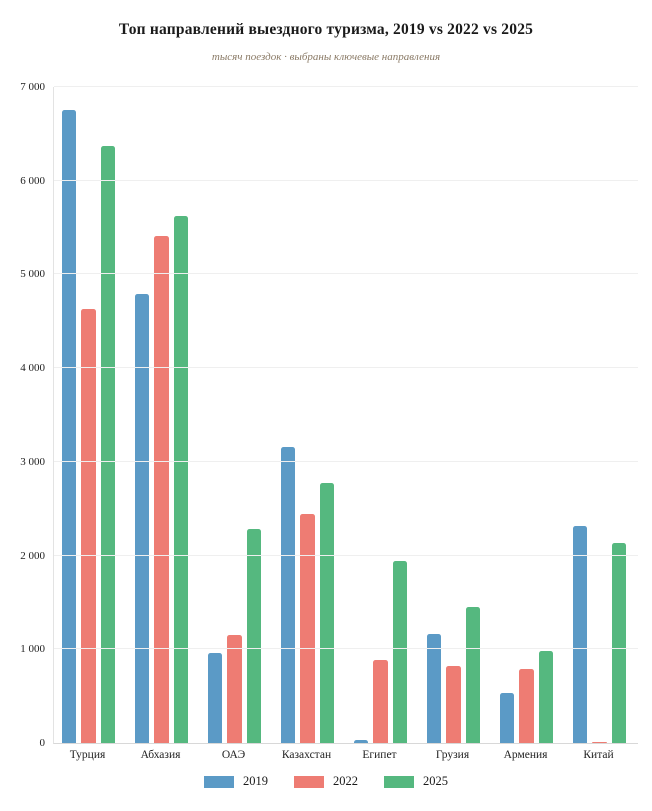 The width and height of the screenshot is (652, 811). I want to click on y-axis-tick-label: 3 000, so click(32, 461).